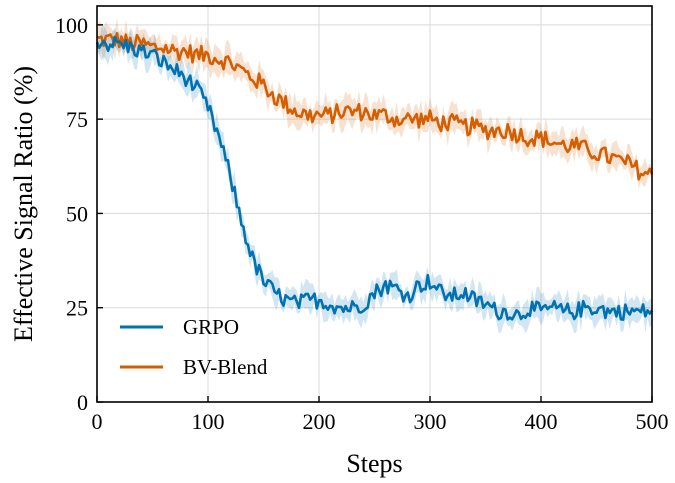 This screenshot has width=675, height=483. What do you see at coordinates (194, 347) in the screenshot?
I see `legend: GRPO BV-Blend` at bounding box center [194, 347].